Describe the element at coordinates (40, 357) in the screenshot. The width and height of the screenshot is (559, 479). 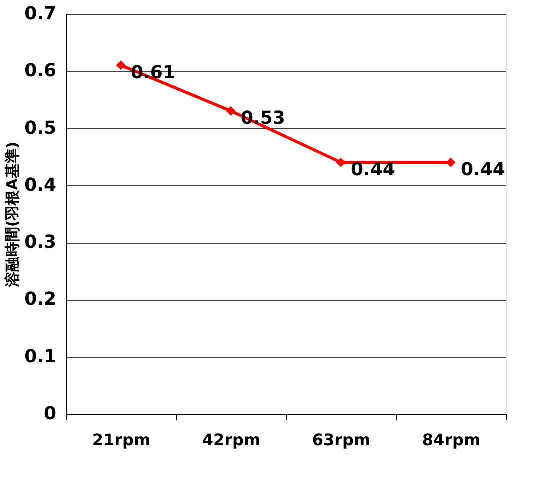
I see `y-tick-label: 0.1` at that location.